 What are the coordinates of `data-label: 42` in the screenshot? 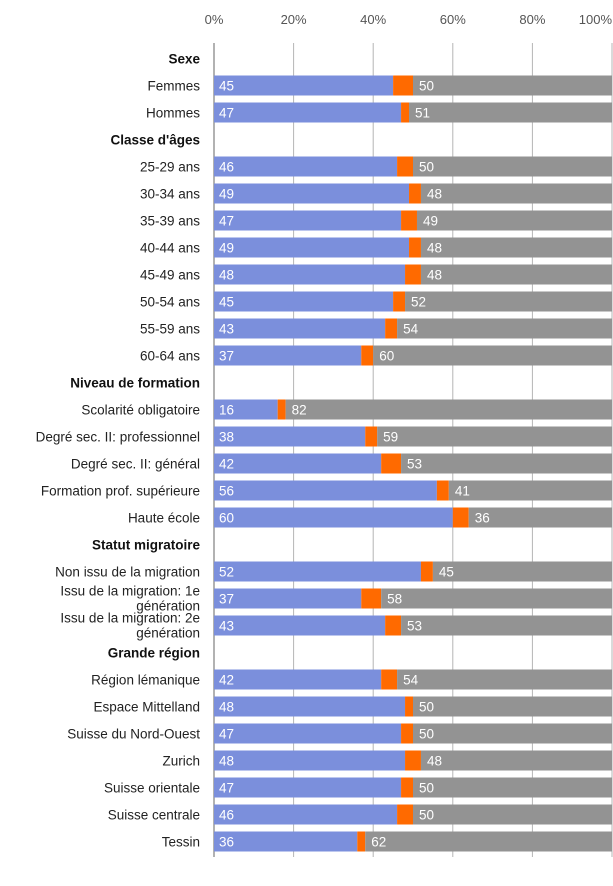 It's located at (226, 464).